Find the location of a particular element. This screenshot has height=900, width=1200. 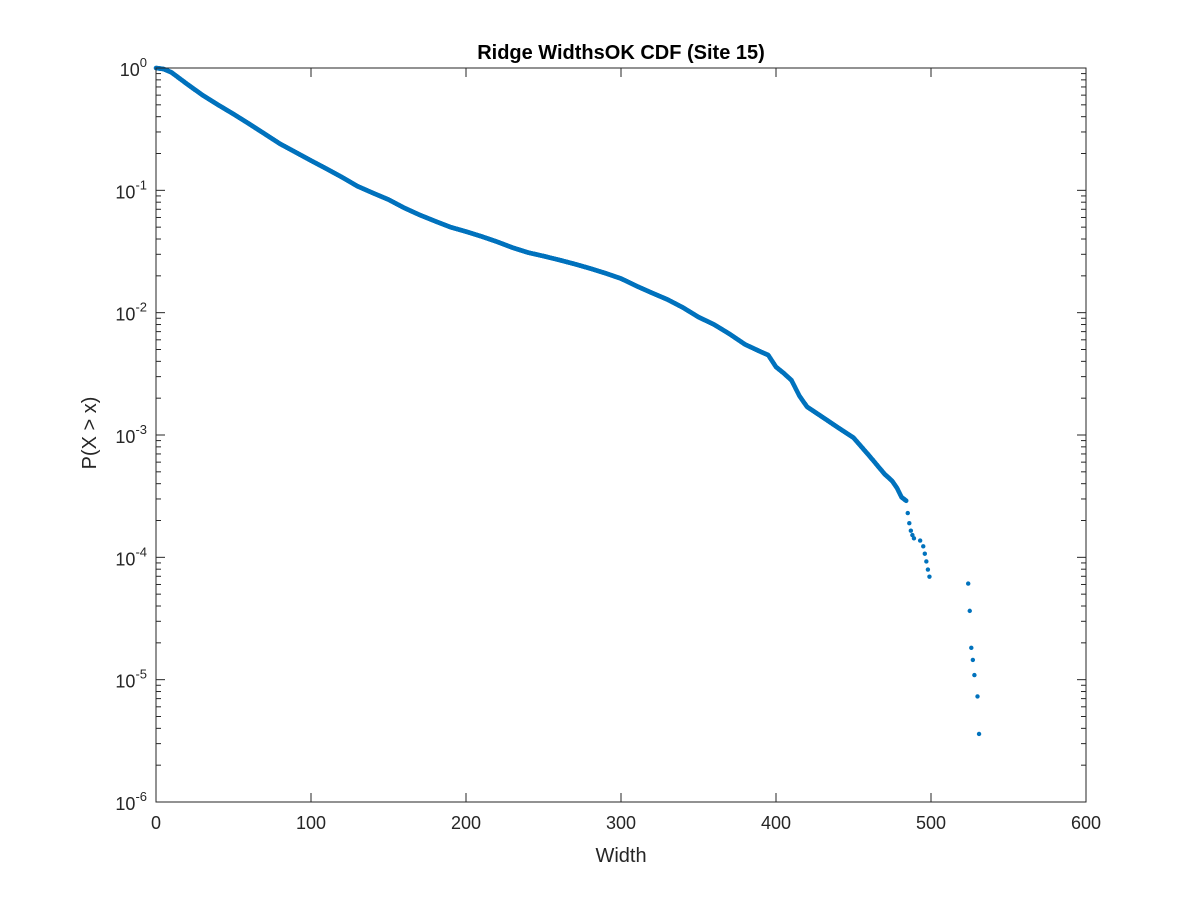

x-tick-label: 200 is located at coordinates (466, 823).